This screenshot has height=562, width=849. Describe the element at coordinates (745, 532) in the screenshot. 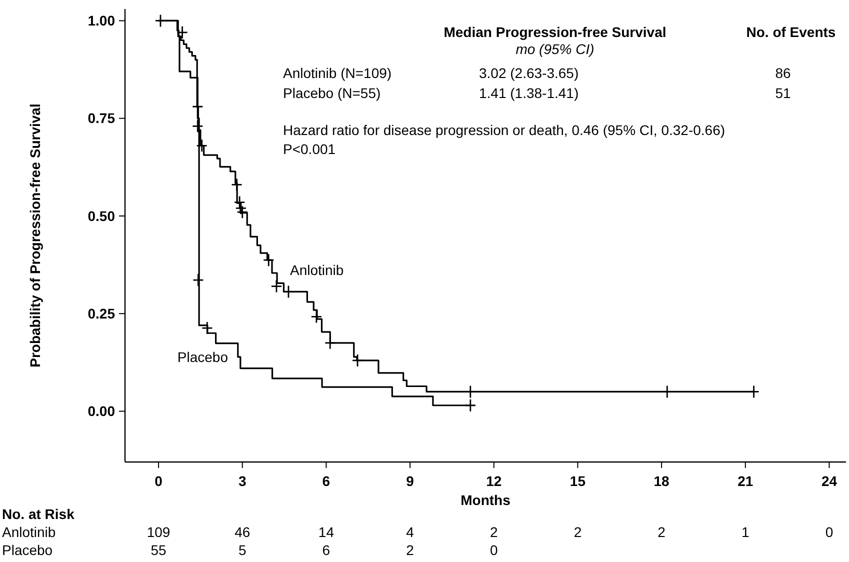

I see `text: 1` at that location.